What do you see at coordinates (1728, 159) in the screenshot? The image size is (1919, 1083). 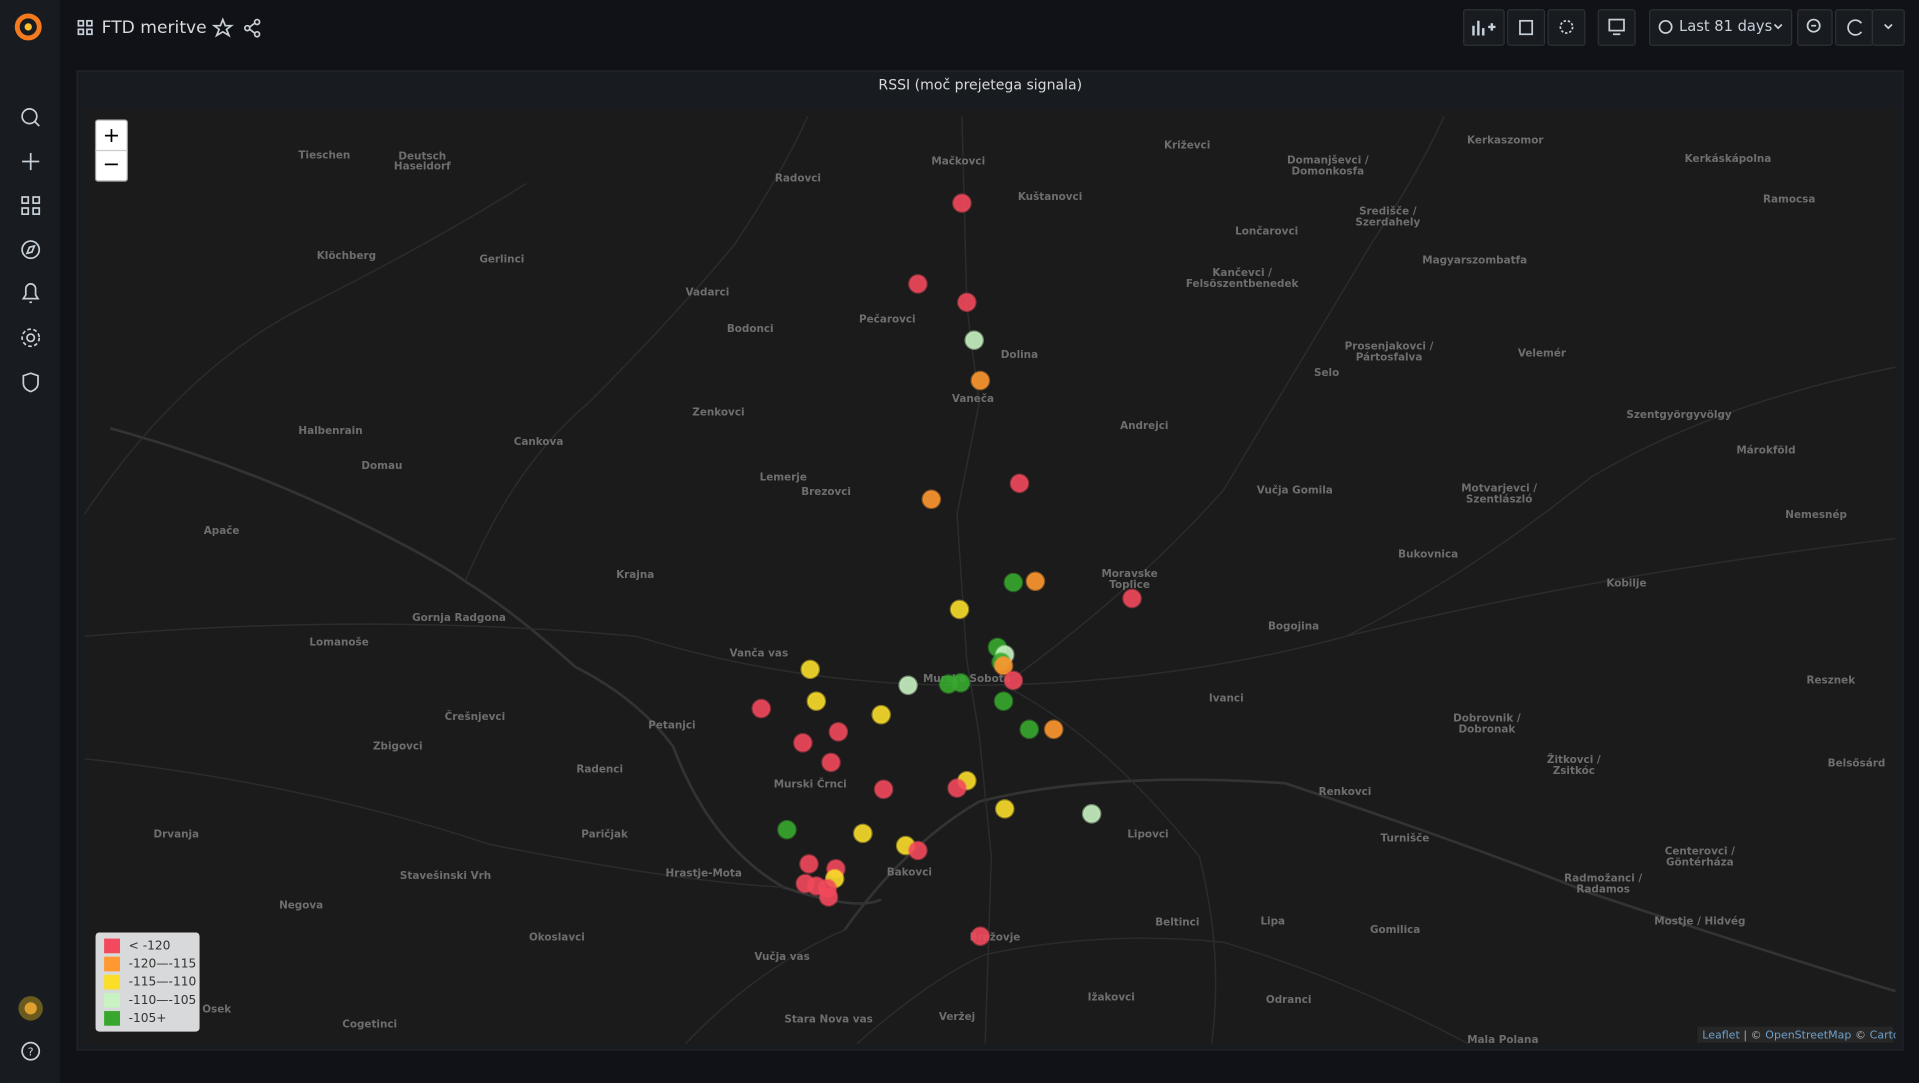 I see `place-label: Kerkáskápolna` at bounding box center [1728, 159].